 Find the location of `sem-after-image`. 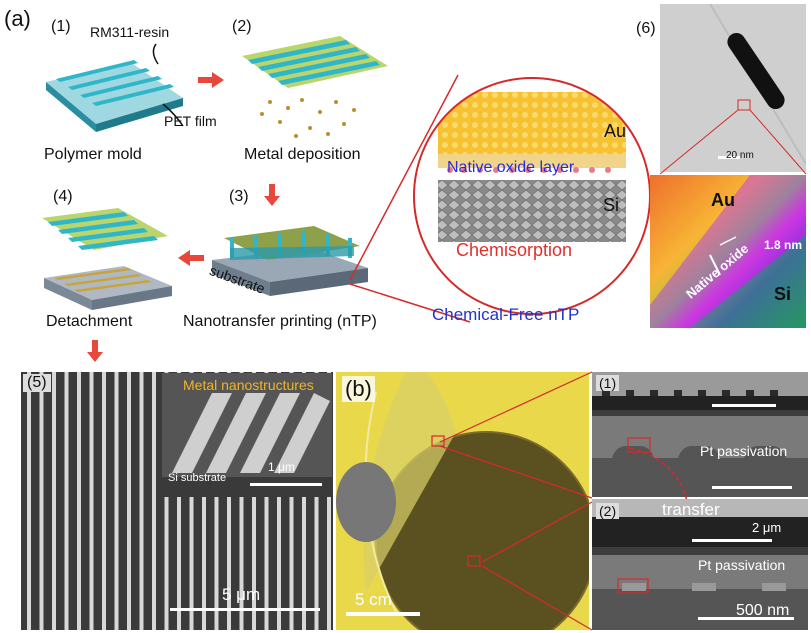

sem-after-image is located at coordinates (700, 564).